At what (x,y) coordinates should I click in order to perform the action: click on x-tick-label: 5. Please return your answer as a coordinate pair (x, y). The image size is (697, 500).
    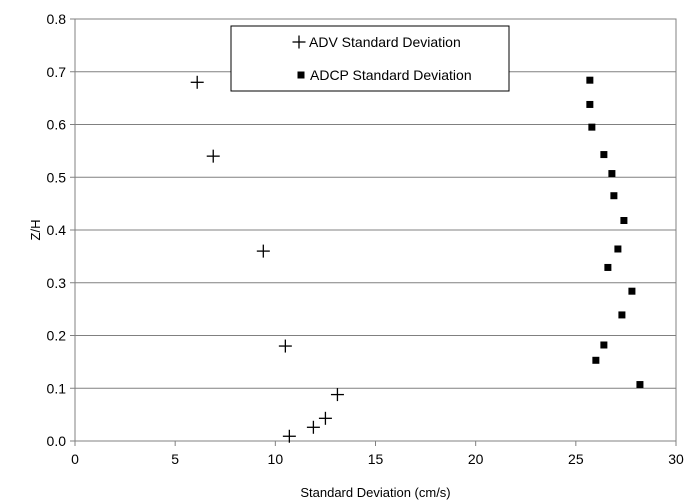
    Looking at the image, I should click on (175, 459).